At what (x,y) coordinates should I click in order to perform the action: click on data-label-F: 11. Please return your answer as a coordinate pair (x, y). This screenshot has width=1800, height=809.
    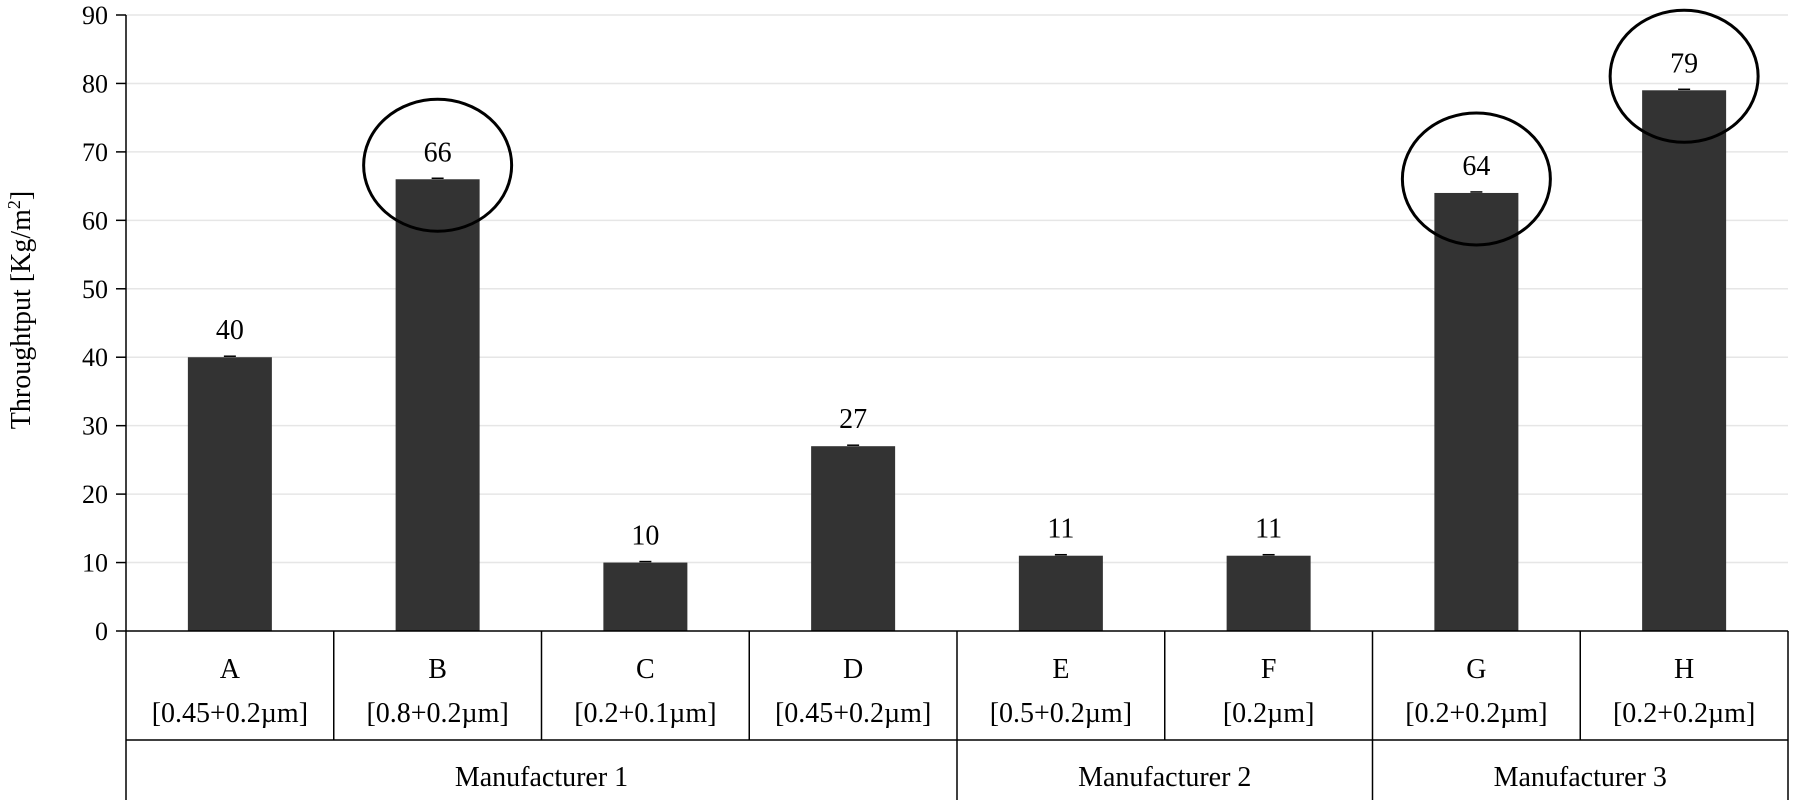
    Looking at the image, I should click on (1268, 529).